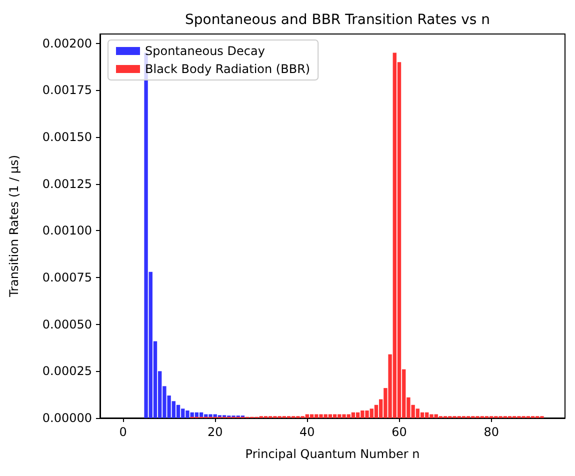 The height and width of the screenshot is (476, 575). I want to click on legend-label: Spontaneous Decay, so click(205, 51).